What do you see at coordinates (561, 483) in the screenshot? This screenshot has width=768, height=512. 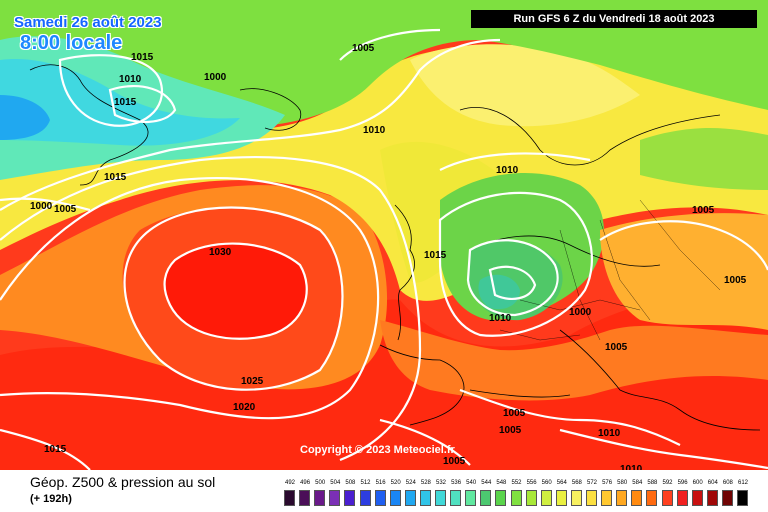 I see `scale-label: 564` at bounding box center [561, 483].